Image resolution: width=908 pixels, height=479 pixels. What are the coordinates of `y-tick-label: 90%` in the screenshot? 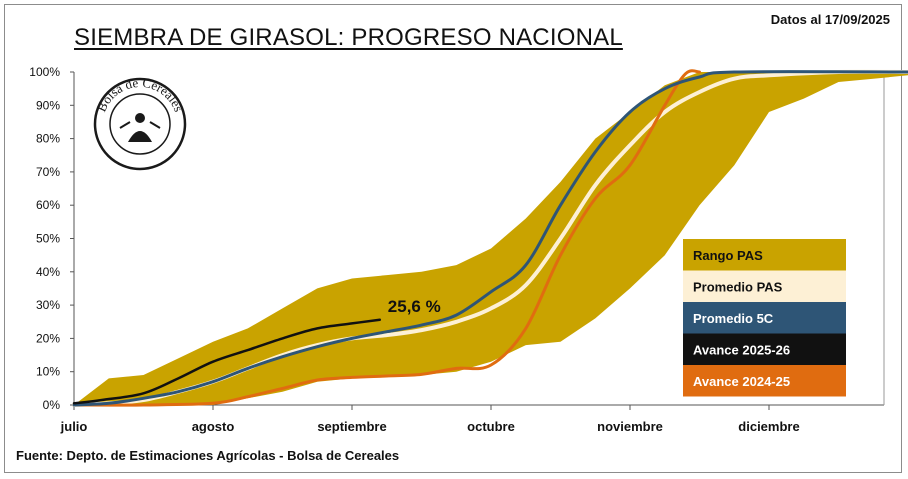 It's located at (48, 105).